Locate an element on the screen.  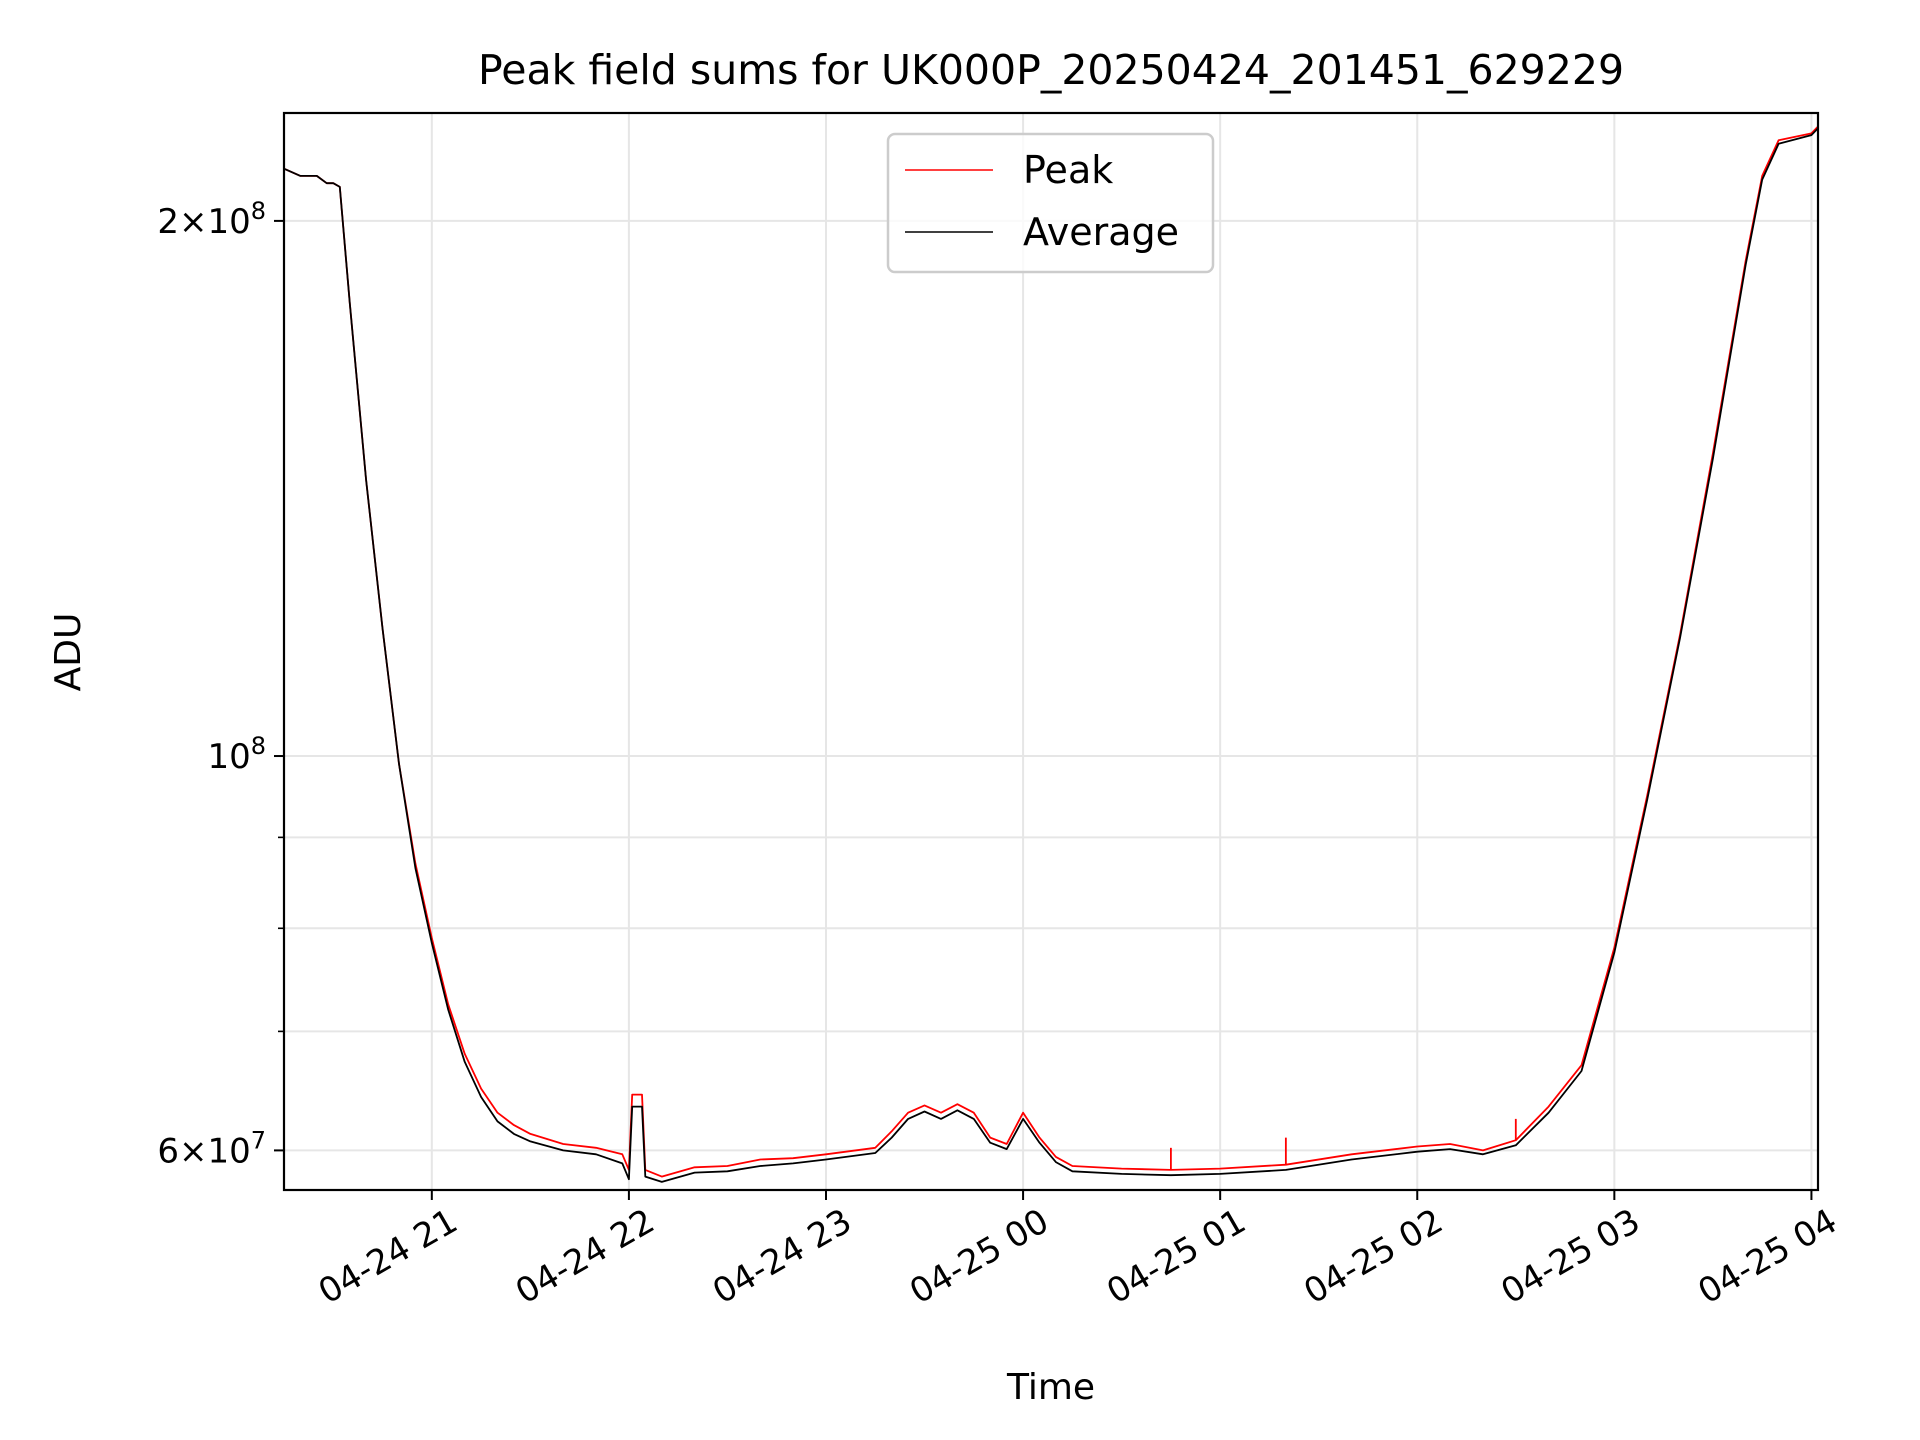
legend-label-peak: Peak is located at coordinates (1068, 170).